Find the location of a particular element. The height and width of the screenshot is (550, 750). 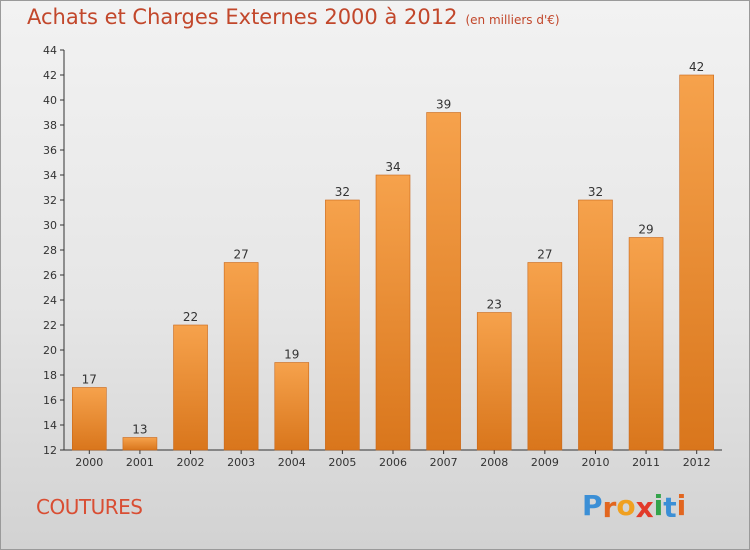

bar-2010 is located at coordinates (595, 325).